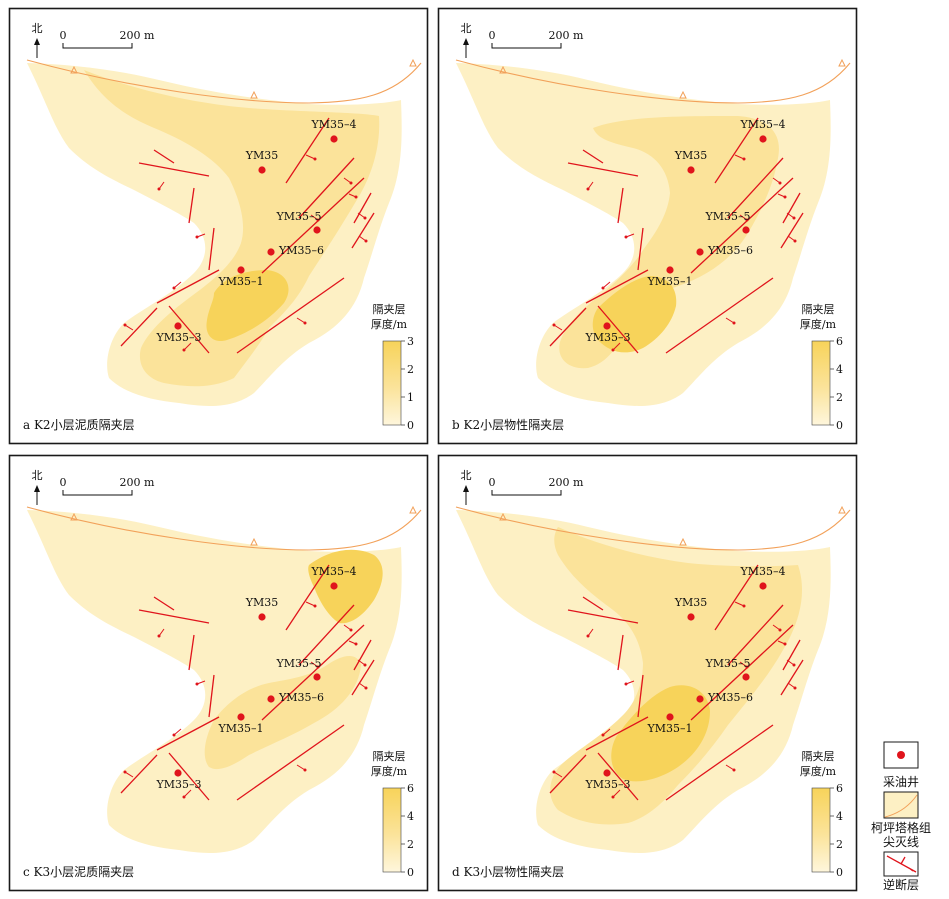 This screenshot has width=949, height=899. Describe the element at coordinates (78, 872) in the screenshot. I see `panel-caption: c K3小层泥质隔夹层` at that location.